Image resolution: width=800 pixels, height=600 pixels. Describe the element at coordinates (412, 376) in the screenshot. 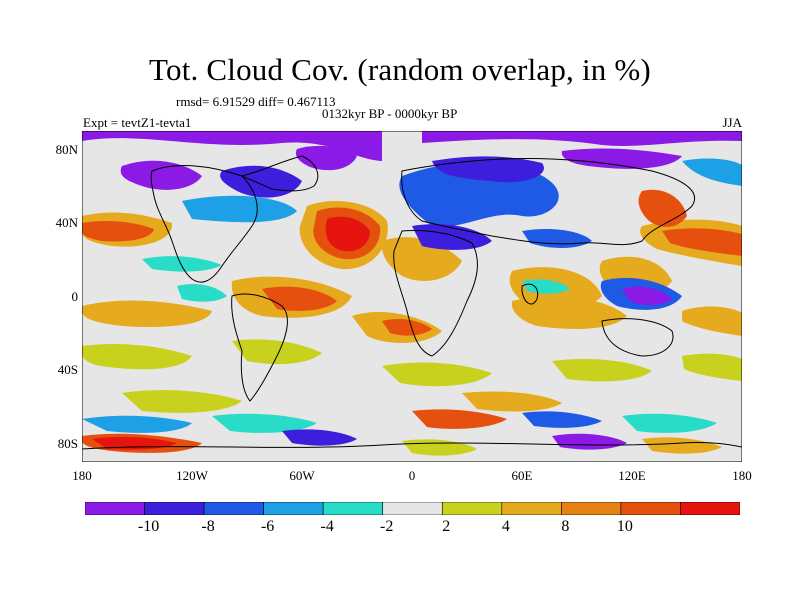

I see `southern-yellow-bands` at that location.